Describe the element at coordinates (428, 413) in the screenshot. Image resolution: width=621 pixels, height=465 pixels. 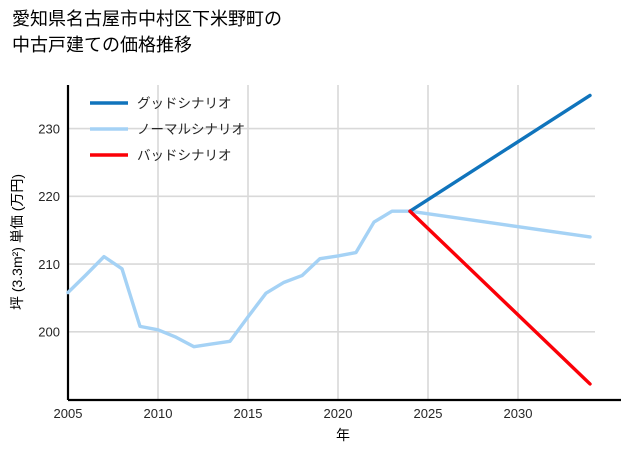
I see `x-tick-label: 2025` at that location.